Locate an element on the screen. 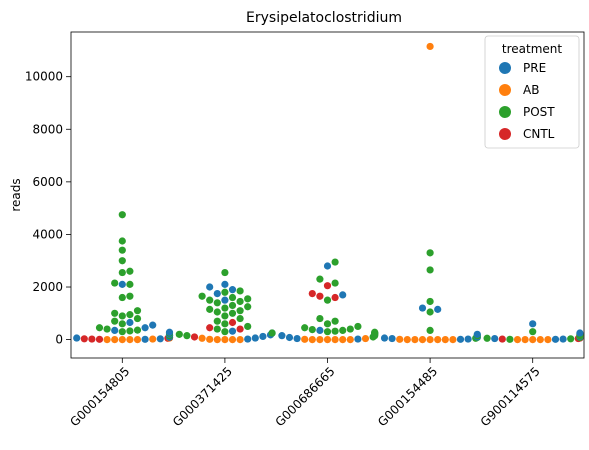 The height and width of the screenshot is (450, 589). y-tick-label: 0 is located at coordinates (59, 340).